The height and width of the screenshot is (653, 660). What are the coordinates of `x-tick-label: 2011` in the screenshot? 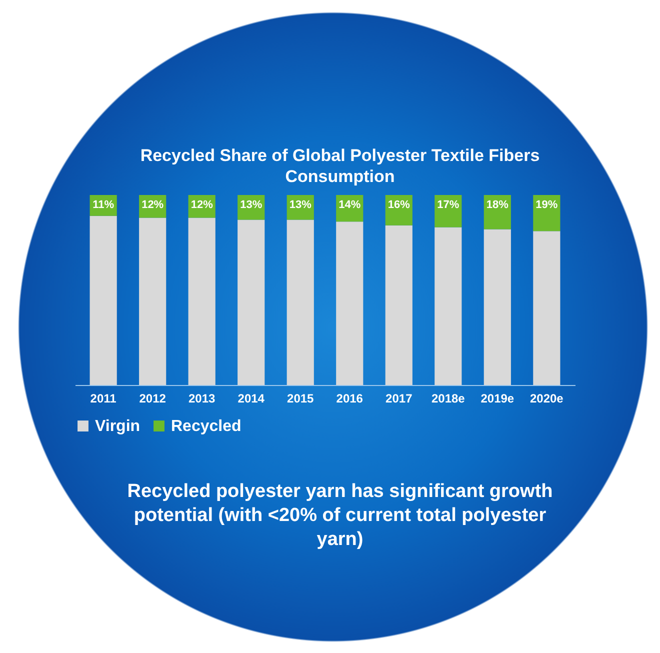 It's located at (103, 399).